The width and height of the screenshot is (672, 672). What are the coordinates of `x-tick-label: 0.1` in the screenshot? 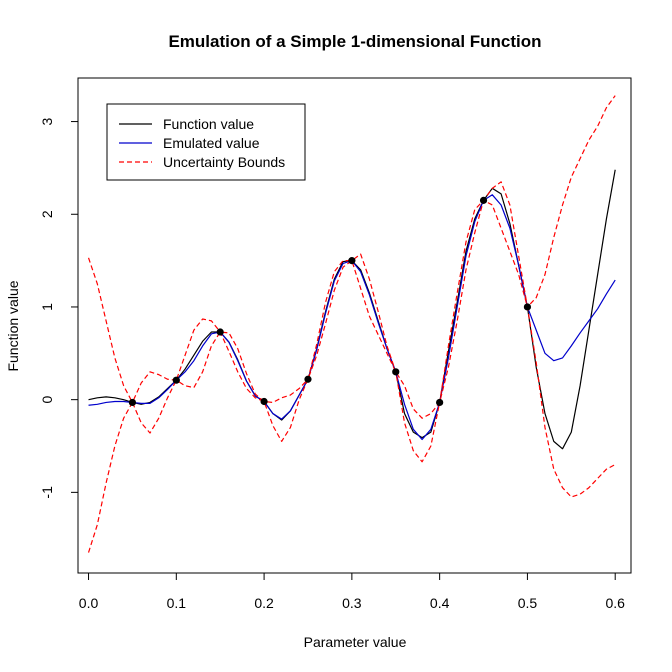 It's located at (177, 603).